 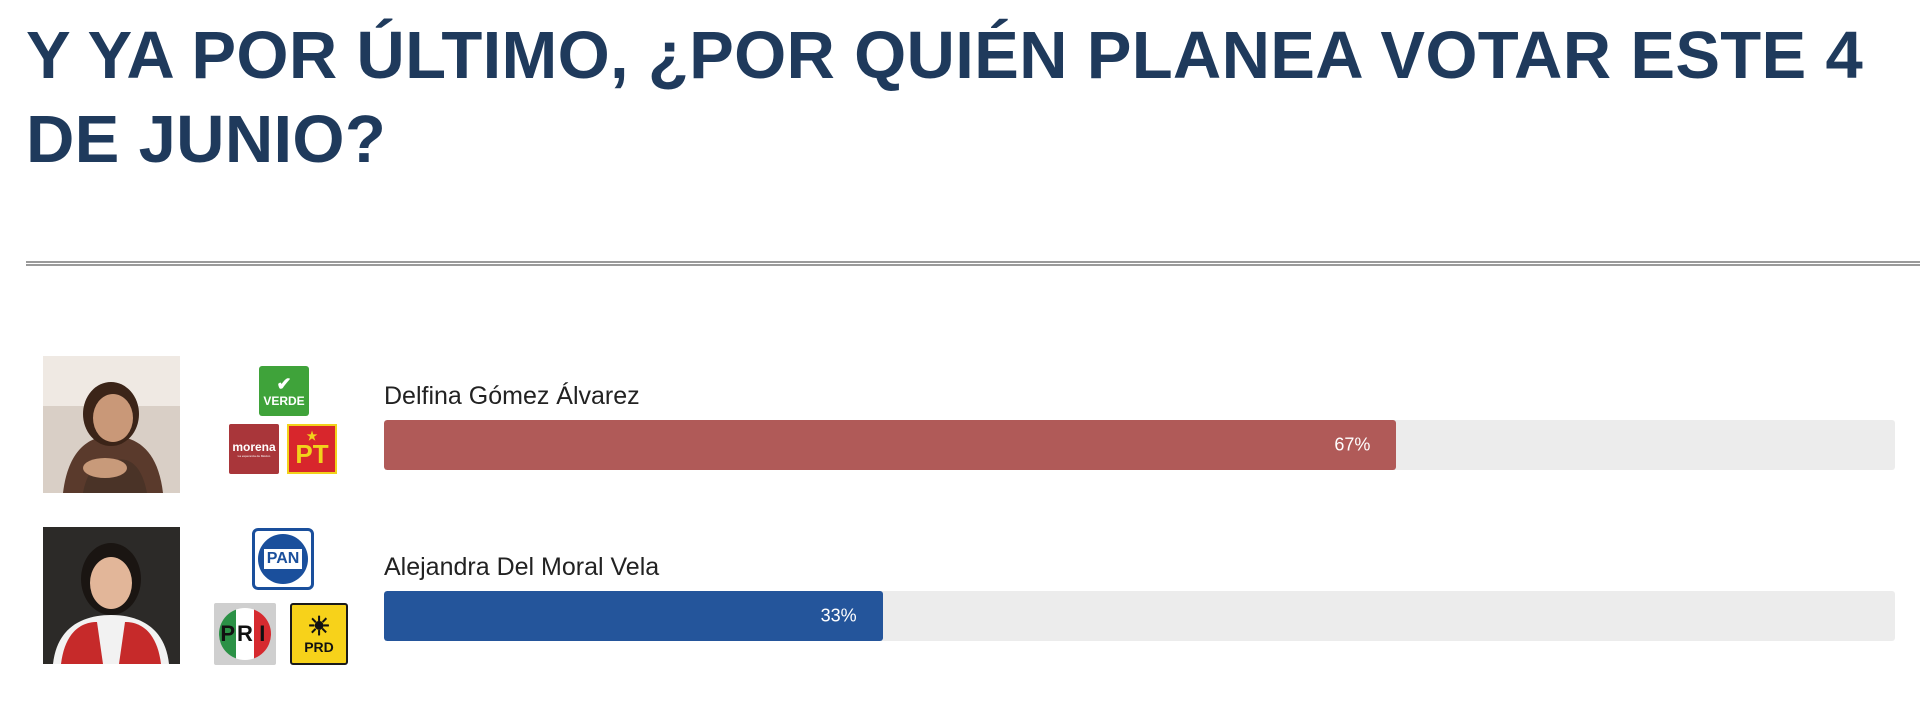 I want to click on pt-logo: ★ PT, so click(x=312, y=449).